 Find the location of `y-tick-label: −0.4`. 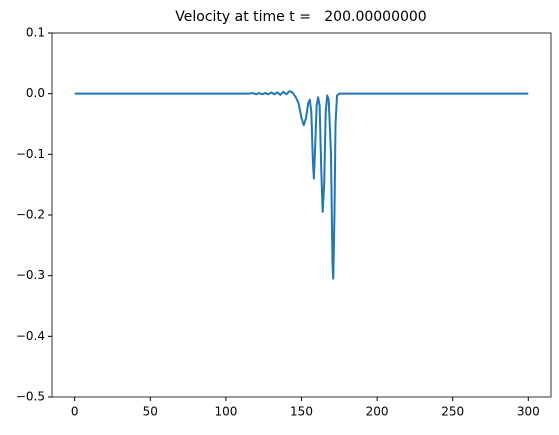

y-tick-label: −0.4 is located at coordinates (30, 336).